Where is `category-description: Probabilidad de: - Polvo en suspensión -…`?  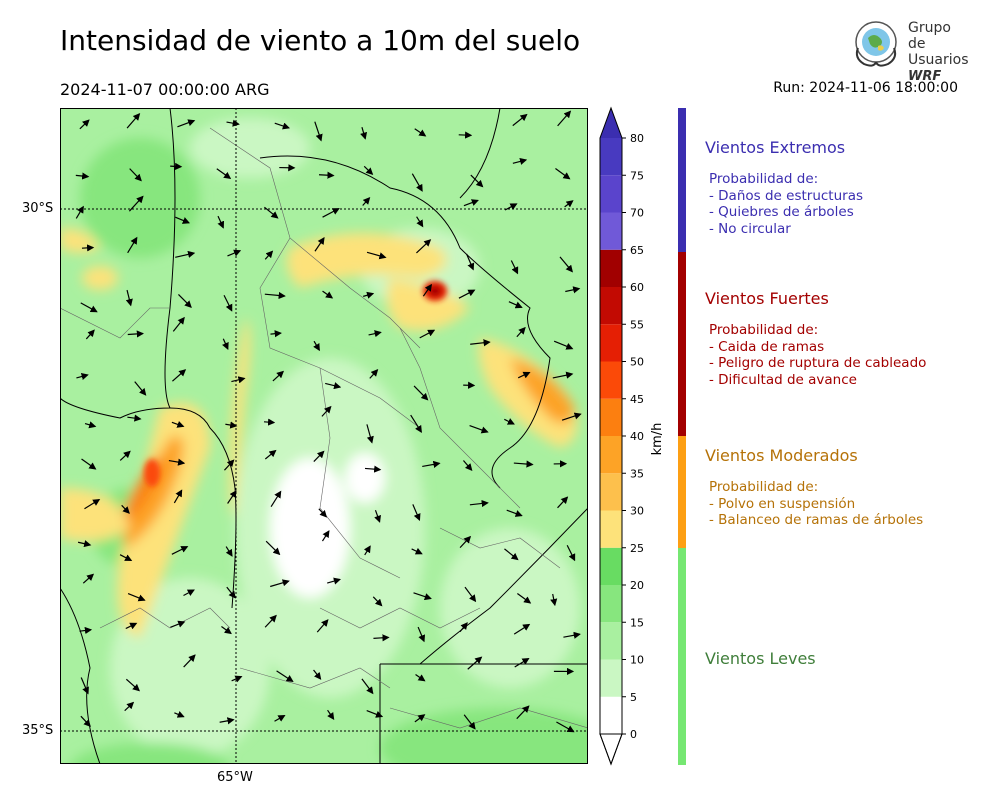
category-description: Probabilidad de: - Polvo en suspensión -… is located at coordinates (816, 504).